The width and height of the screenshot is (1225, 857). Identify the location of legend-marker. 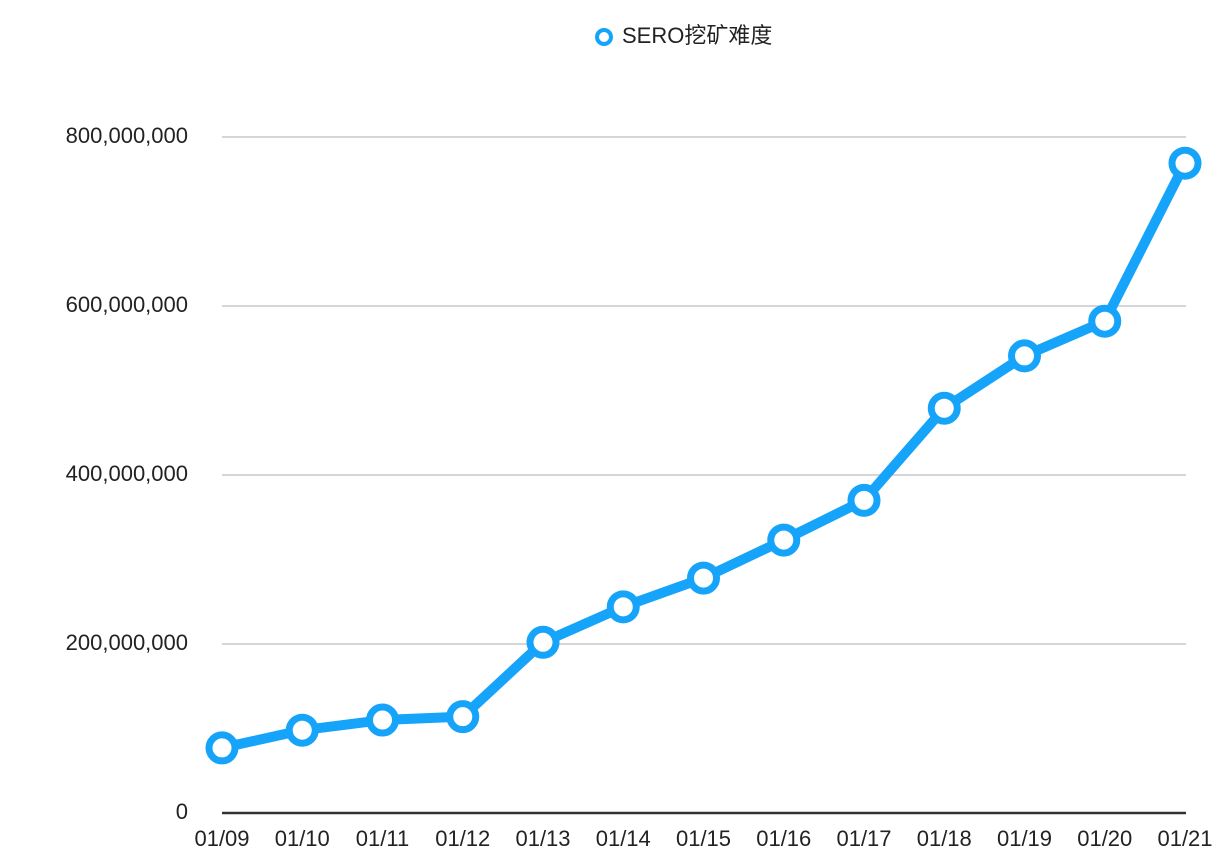
(604, 37).